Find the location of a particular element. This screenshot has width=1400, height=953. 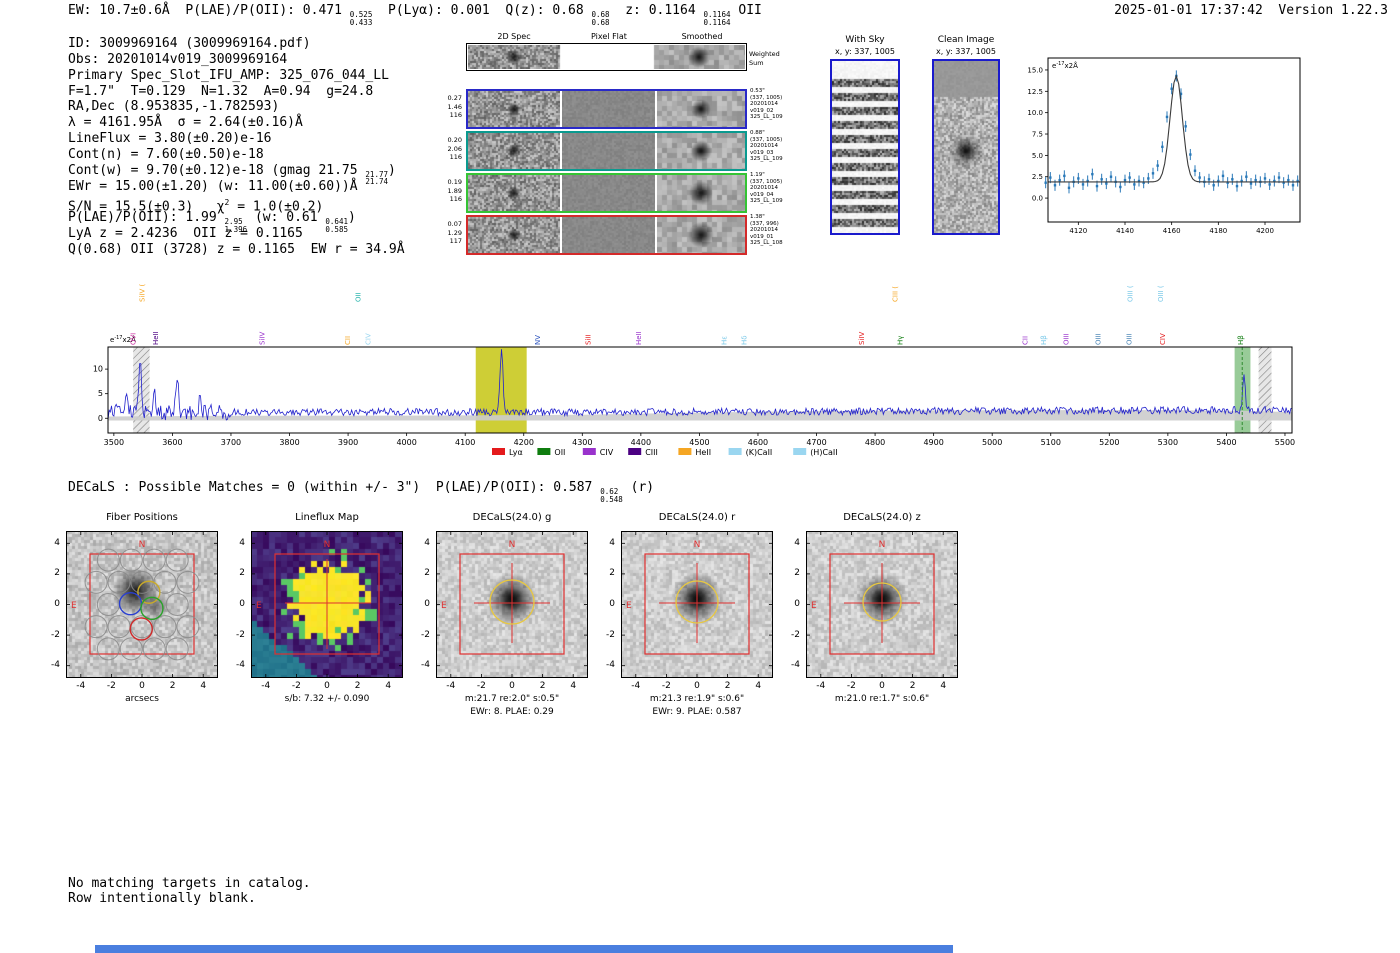

emission-line-label: Hε is located at coordinates (724, 340).